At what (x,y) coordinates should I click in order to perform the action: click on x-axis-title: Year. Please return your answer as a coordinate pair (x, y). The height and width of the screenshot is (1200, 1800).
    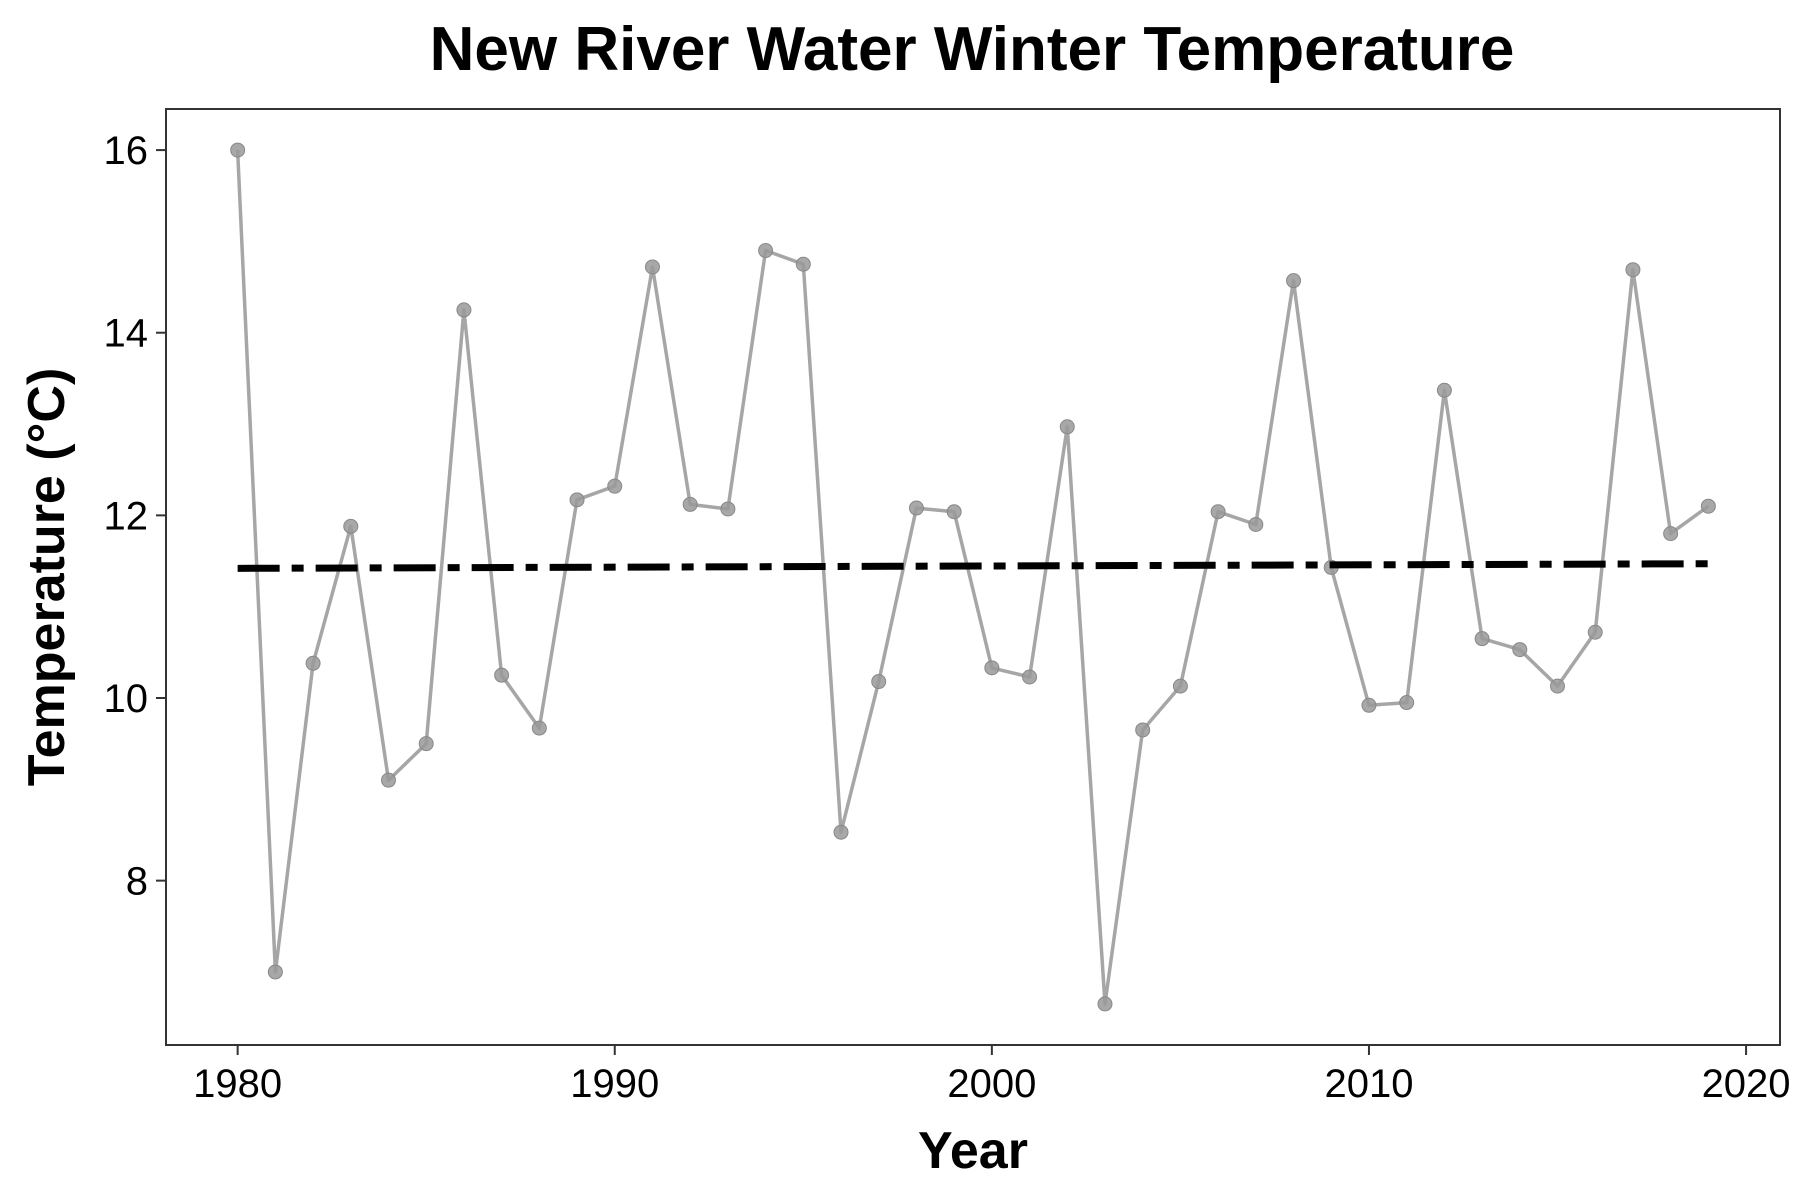
    Looking at the image, I should click on (973, 1151).